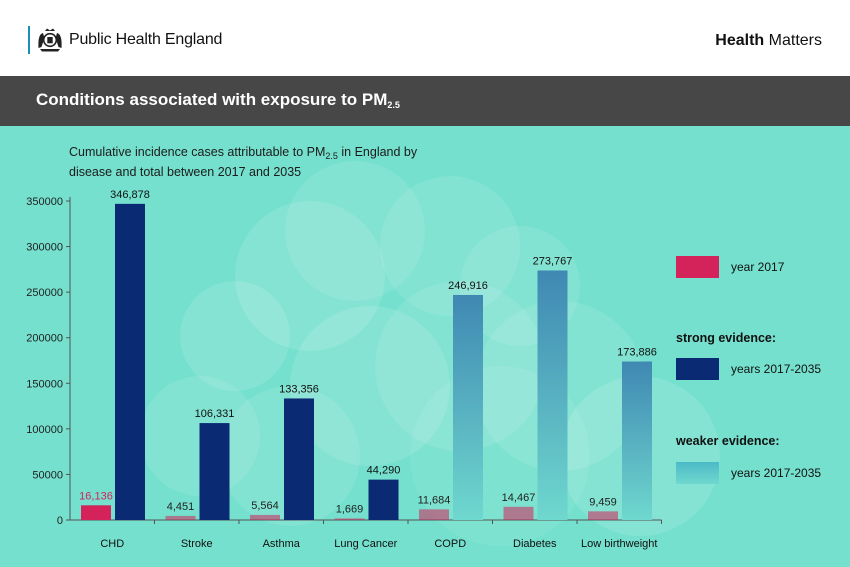  Describe the element at coordinates (299, 389) in the screenshot. I see `data-label-total: 133,356` at that location.